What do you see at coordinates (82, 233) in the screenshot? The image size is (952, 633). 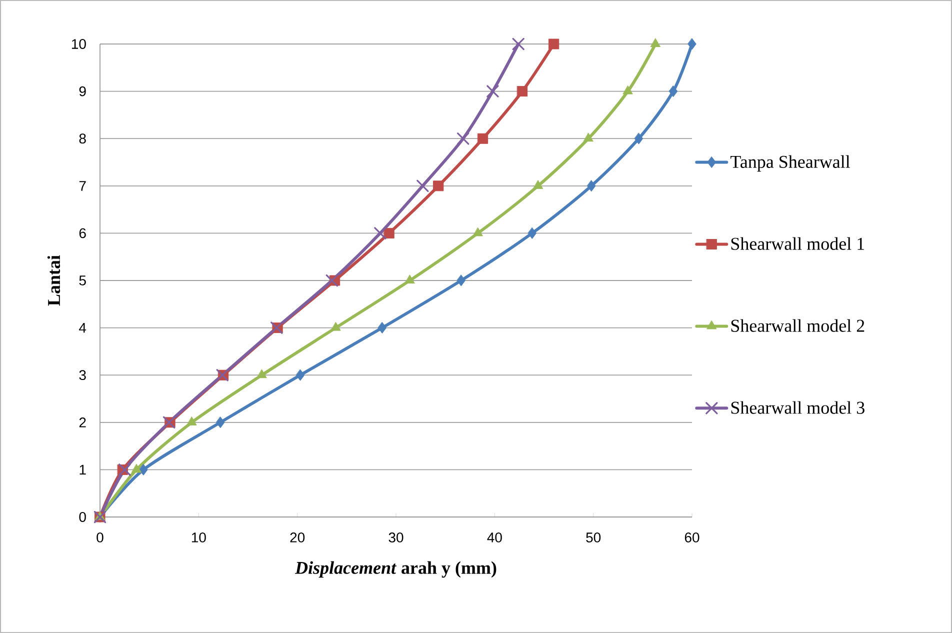 I see `y-tick-label: 6` at bounding box center [82, 233].